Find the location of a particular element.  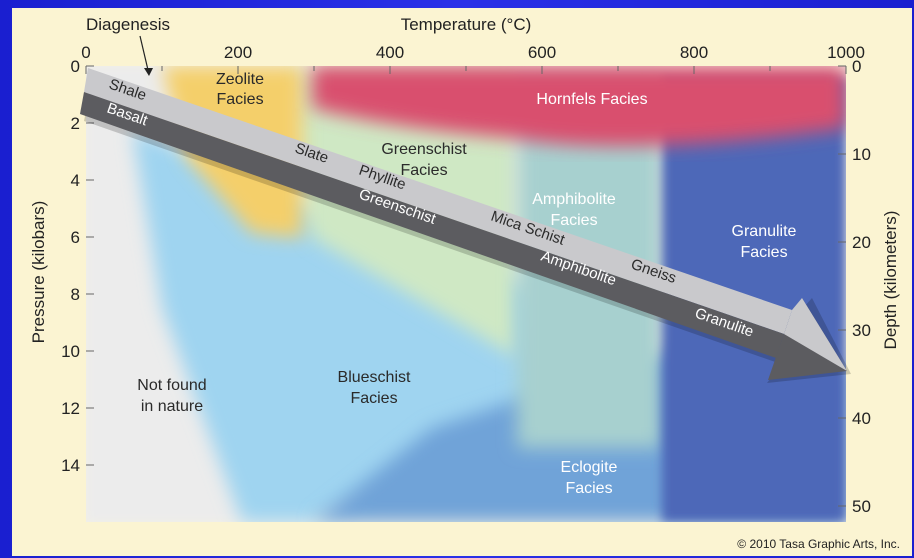

left-tick-label: 12 is located at coordinates (70, 408).